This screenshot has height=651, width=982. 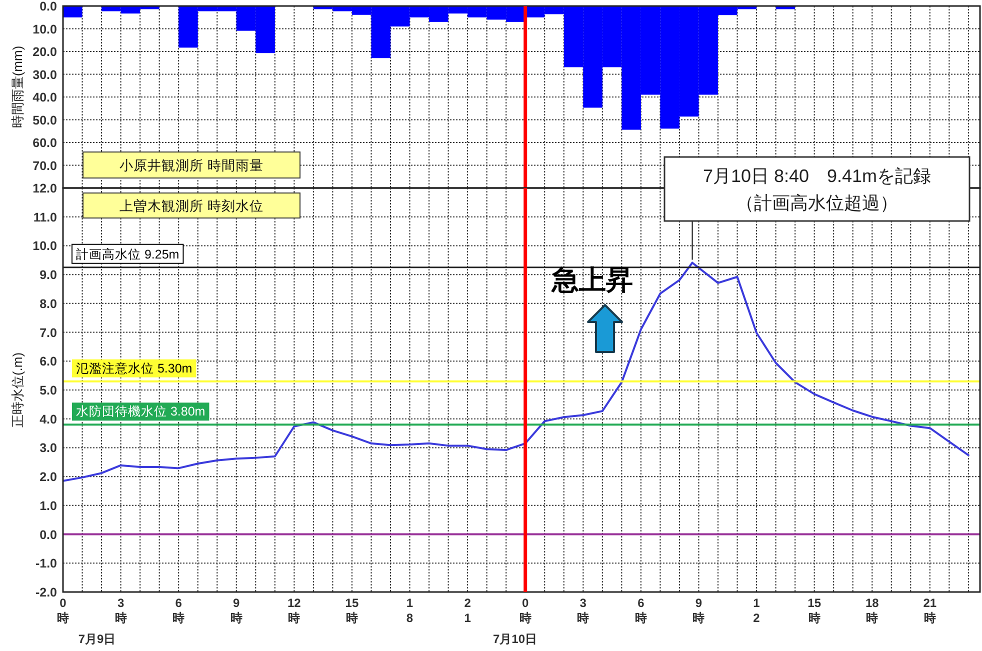 I want to click on y-tick-label: 40.0, so click(x=45, y=97).